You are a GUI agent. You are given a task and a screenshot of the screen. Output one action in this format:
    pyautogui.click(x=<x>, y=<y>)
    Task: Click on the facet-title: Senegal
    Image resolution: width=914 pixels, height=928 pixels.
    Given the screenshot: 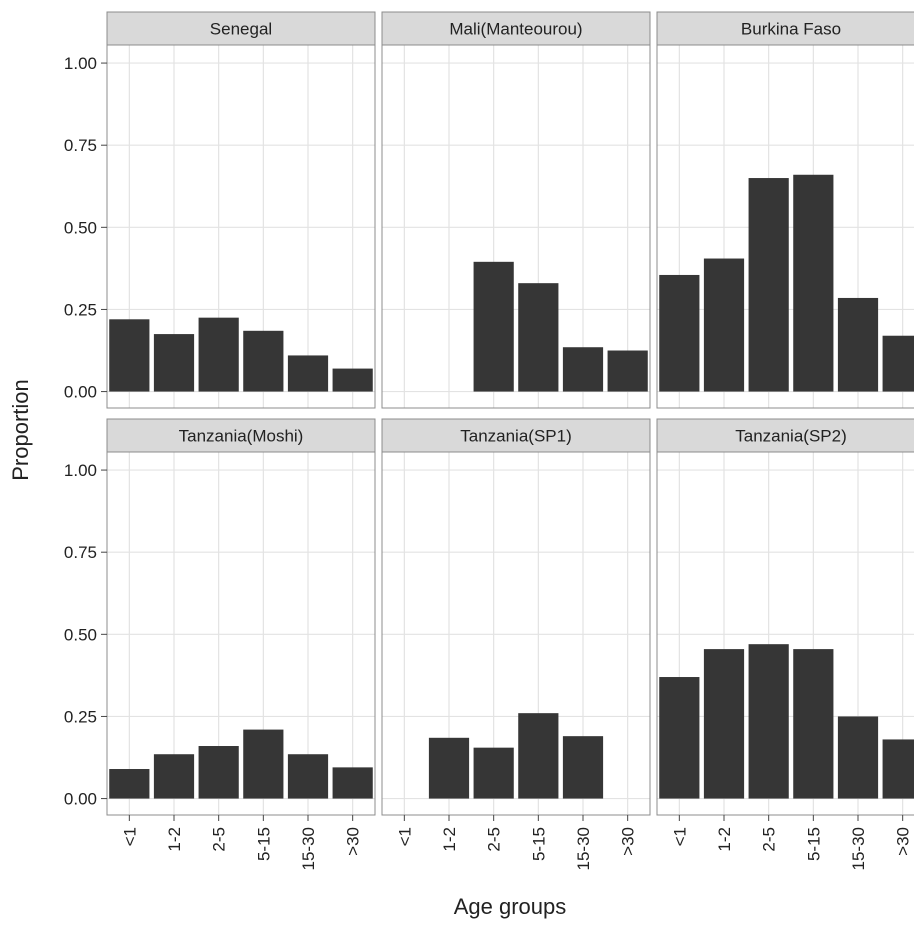 What is the action you would take?
    pyautogui.click(x=241, y=29)
    